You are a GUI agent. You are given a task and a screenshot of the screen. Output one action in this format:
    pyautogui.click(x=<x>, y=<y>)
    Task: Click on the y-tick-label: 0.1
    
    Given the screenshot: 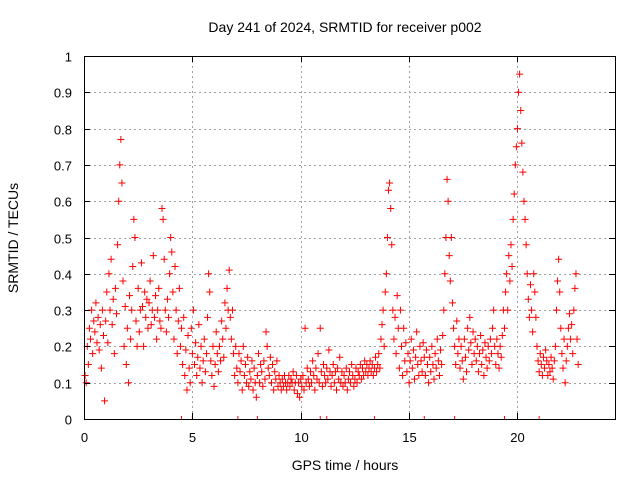 What is the action you would take?
    pyautogui.click(x=63, y=384)
    